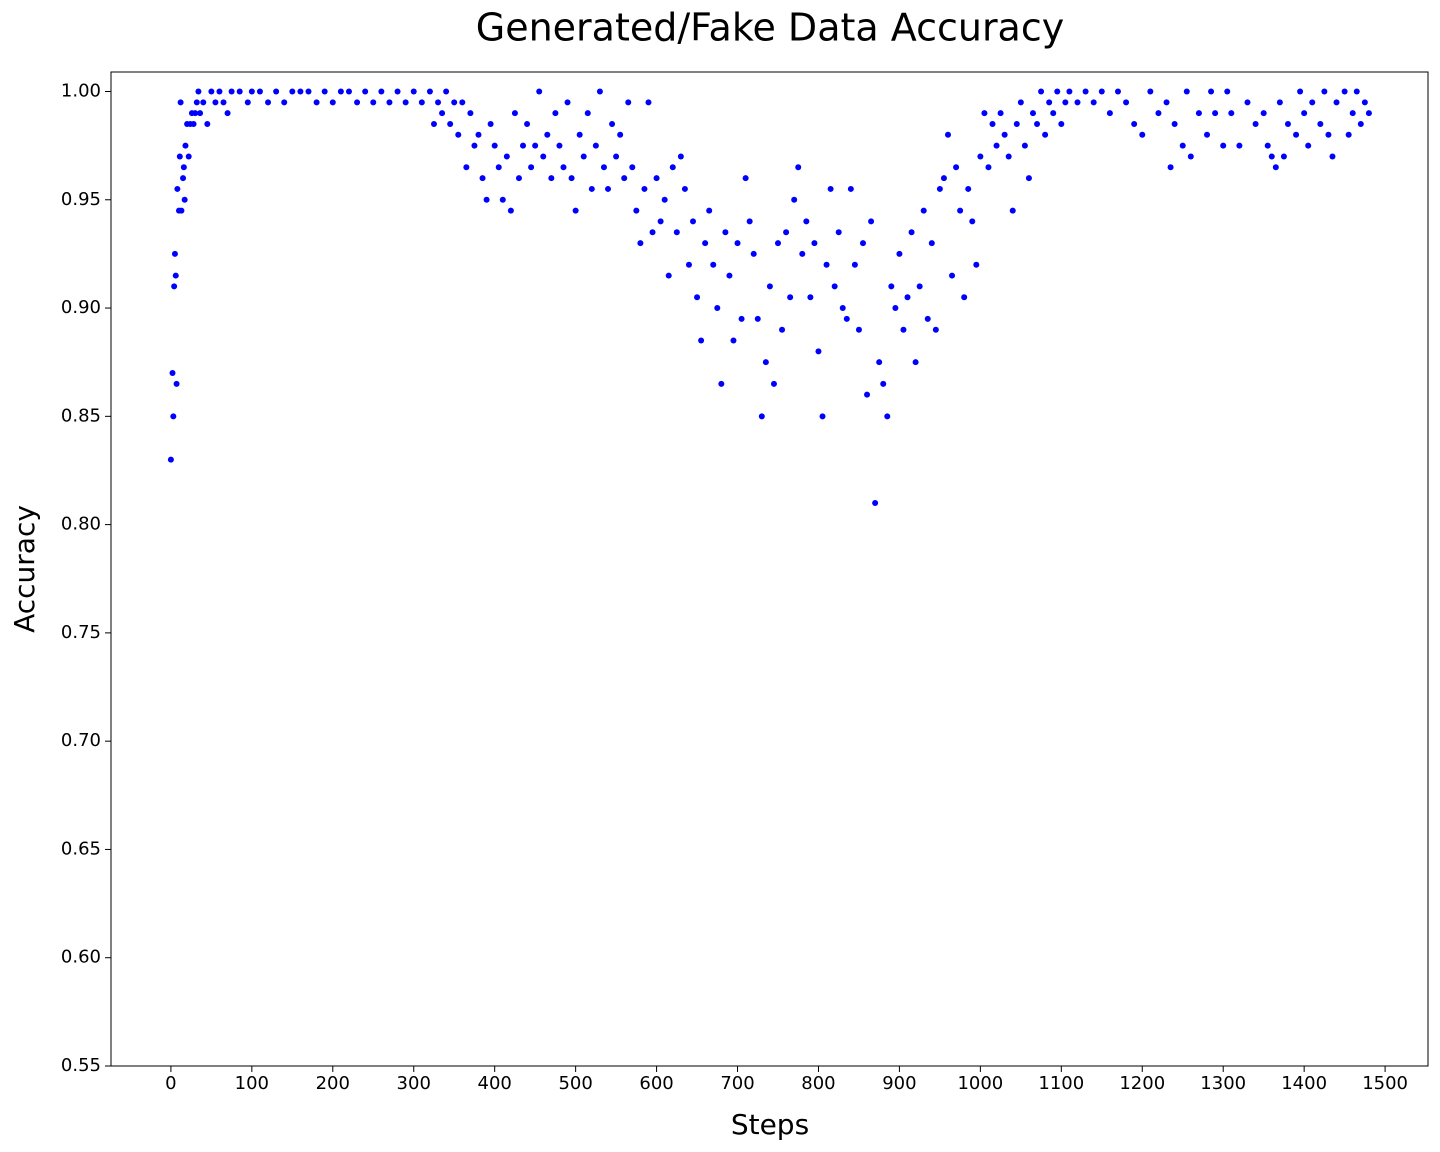 This screenshot has height=1152, width=1440. What do you see at coordinates (575, 1083) in the screenshot?
I see `x-tick-label: 500` at bounding box center [575, 1083].